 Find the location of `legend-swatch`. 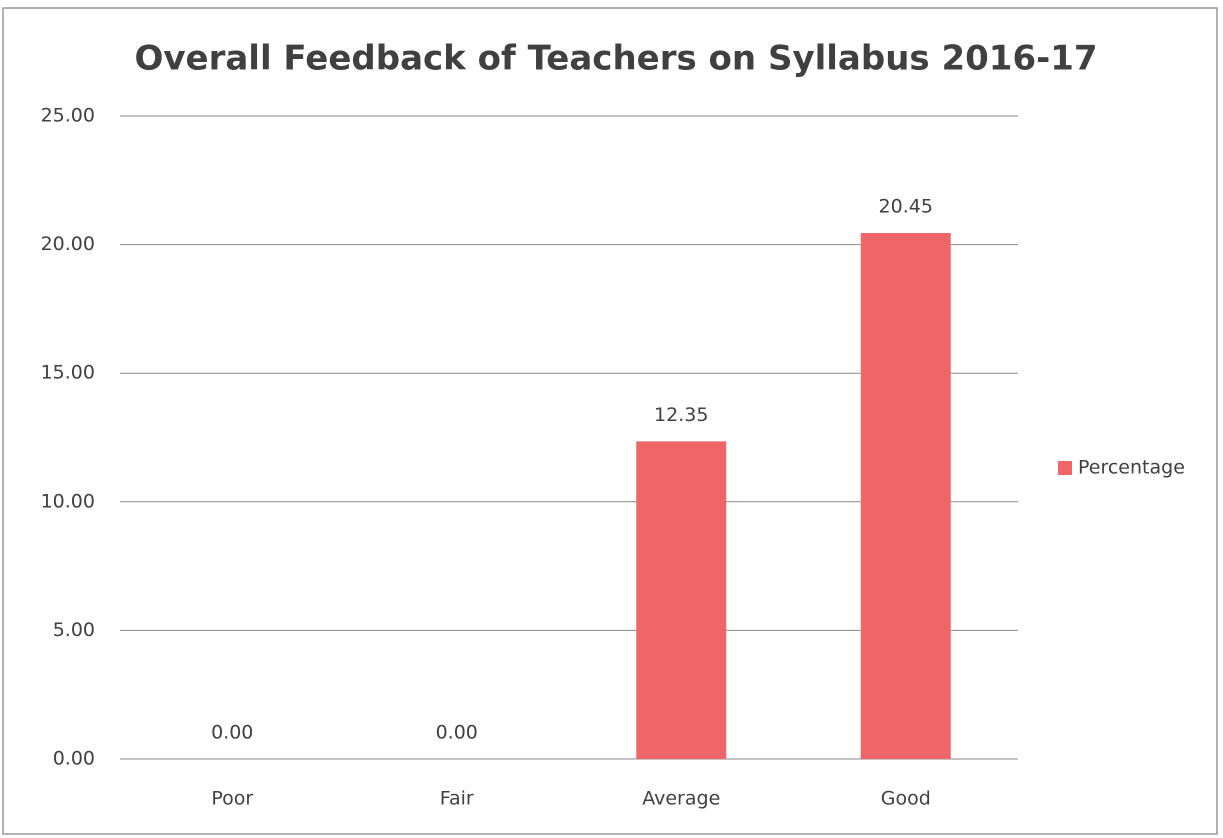

legend-swatch is located at coordinates (1065, 468).